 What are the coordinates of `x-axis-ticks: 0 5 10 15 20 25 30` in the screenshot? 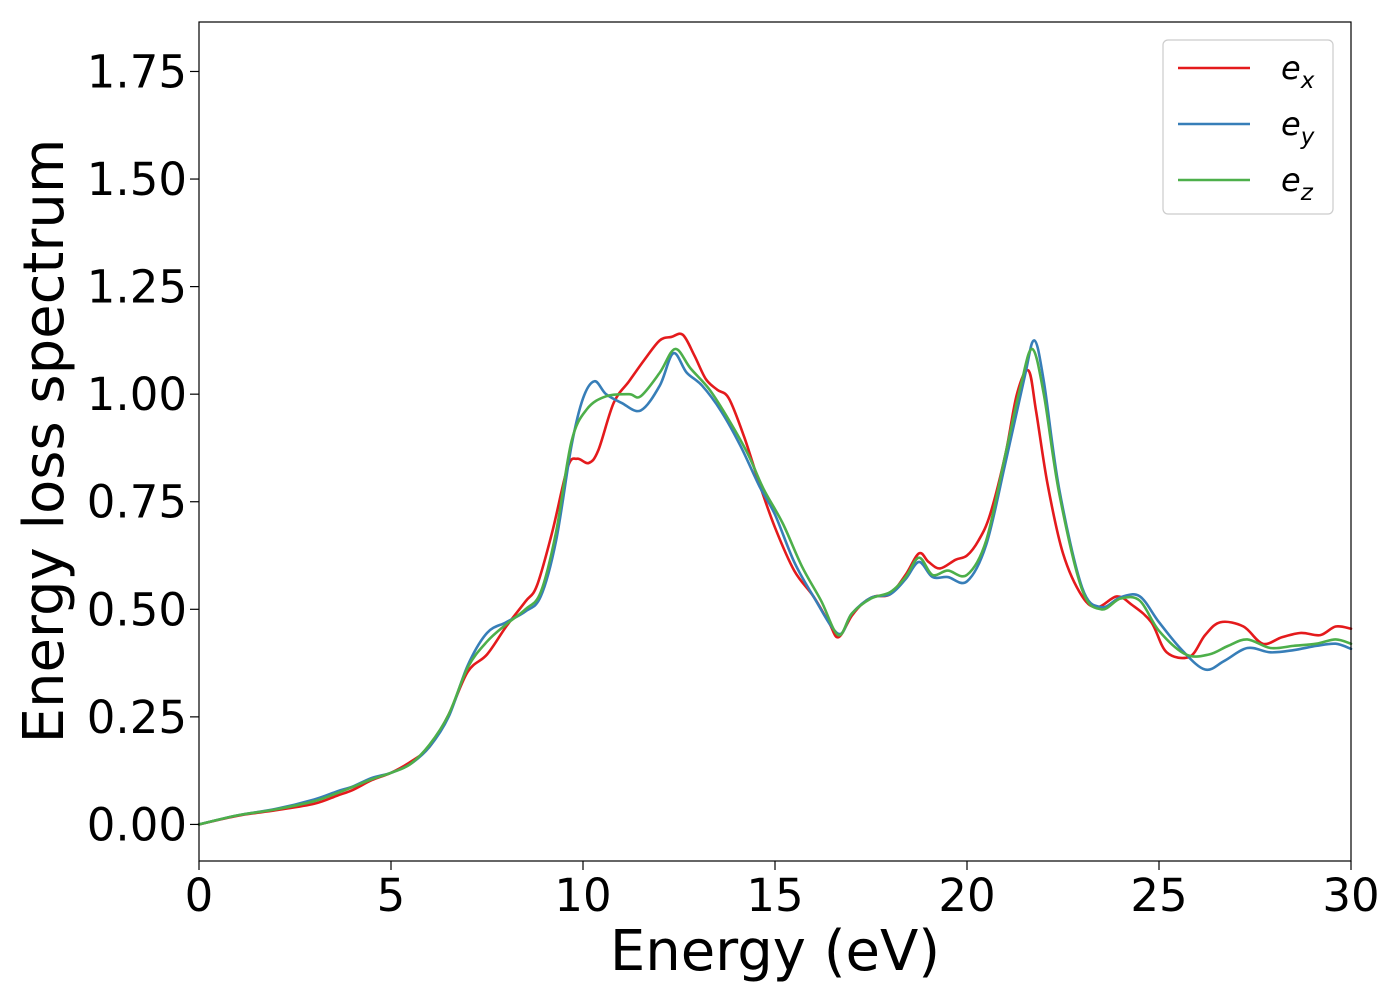 It's located at (782, 891).